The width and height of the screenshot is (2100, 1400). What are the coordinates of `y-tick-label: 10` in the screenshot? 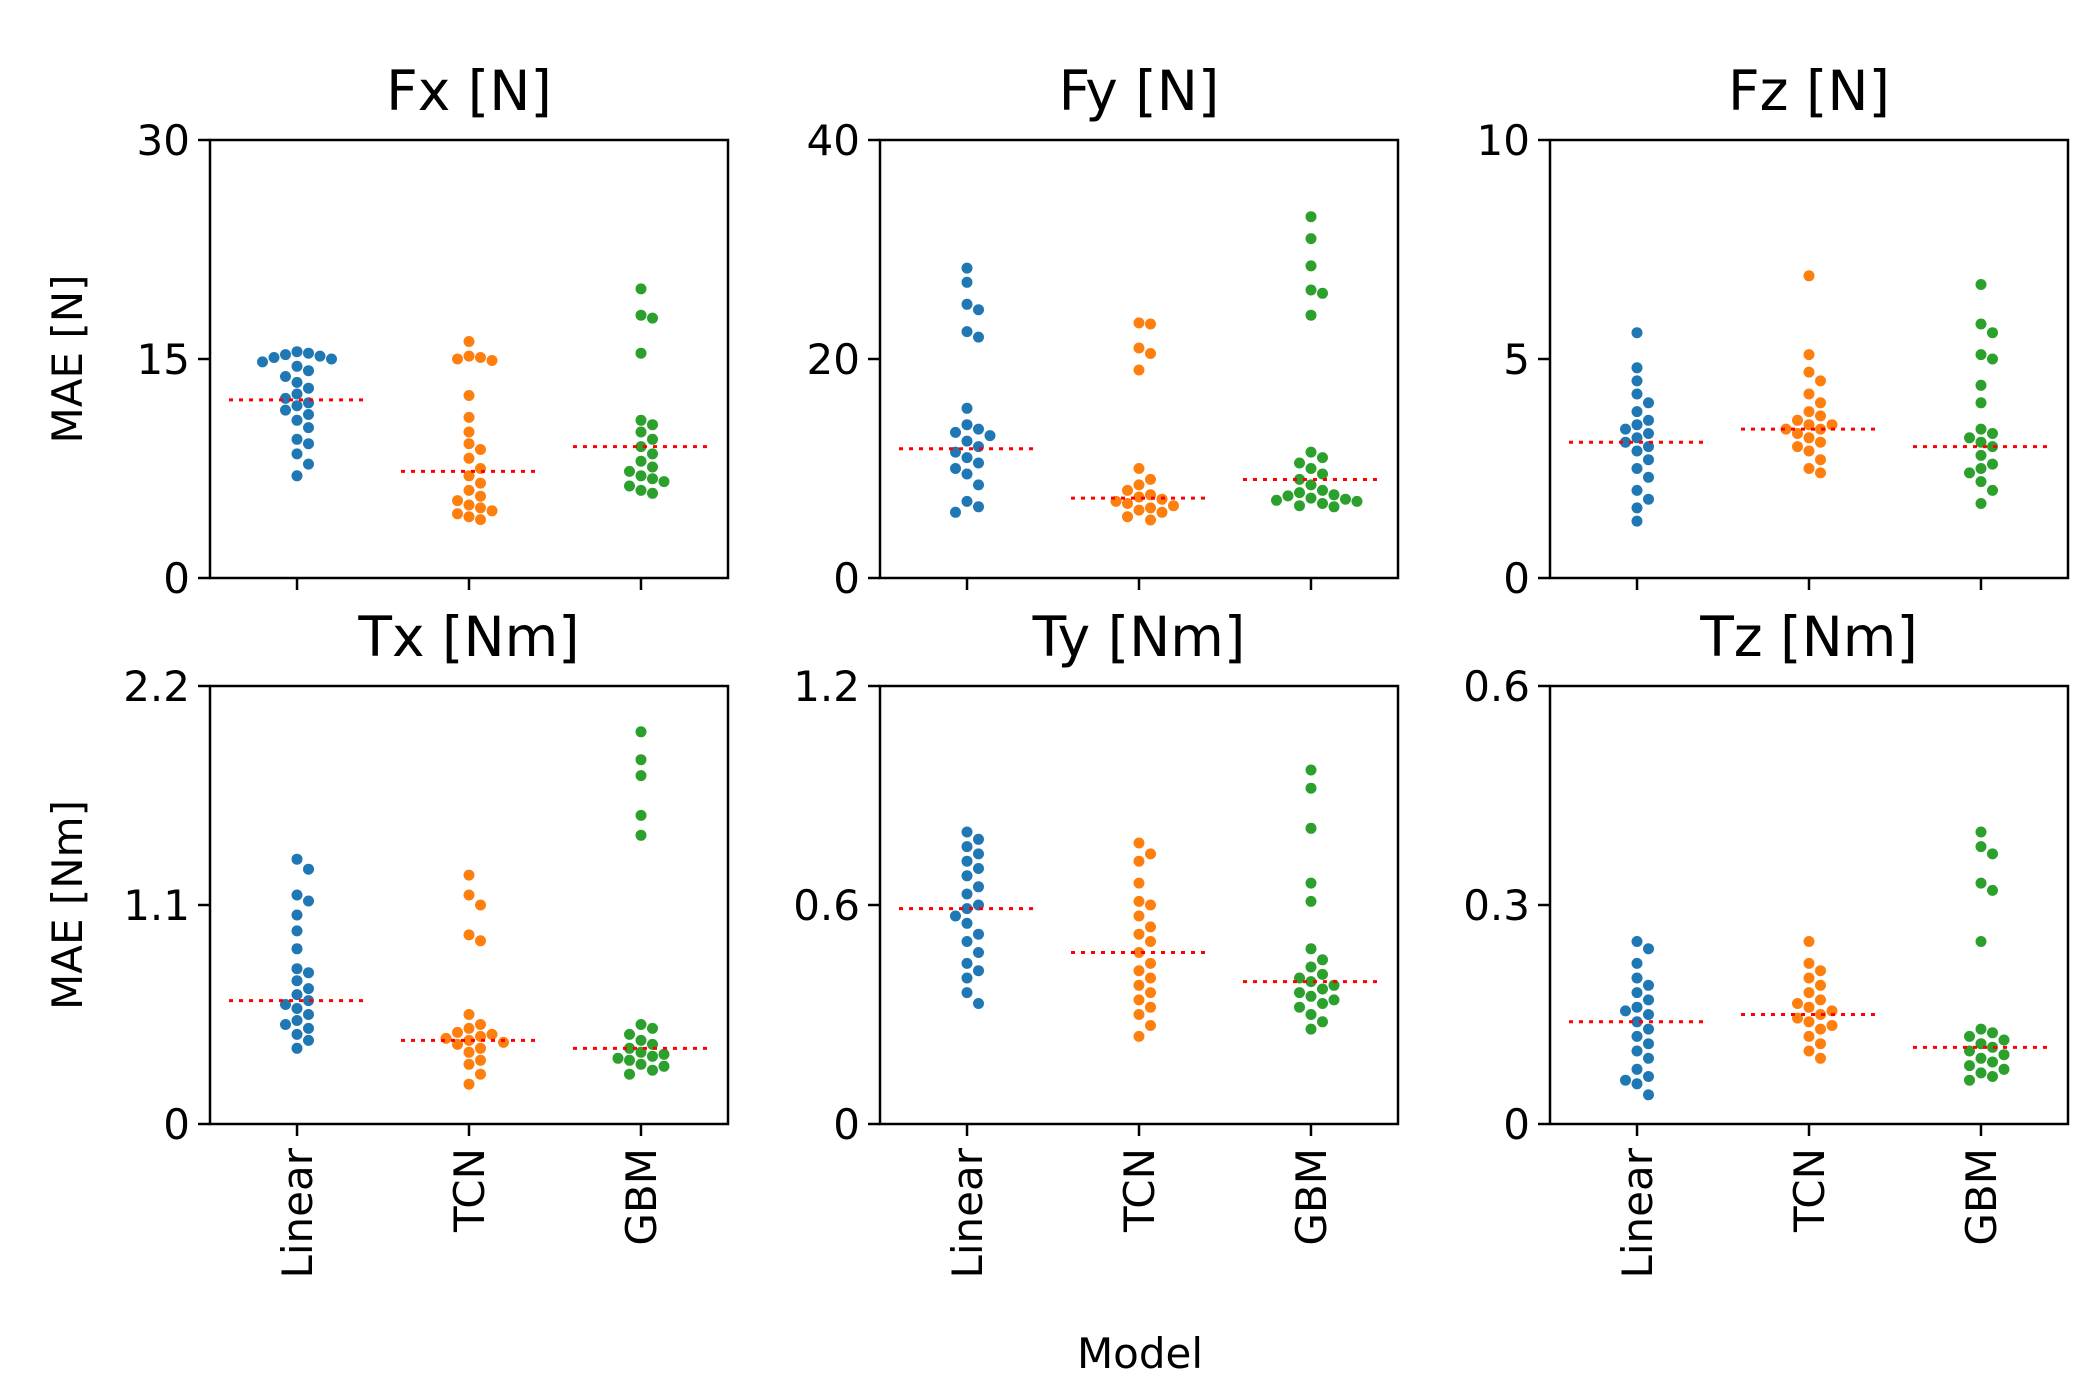 It's located at (1503, 140).